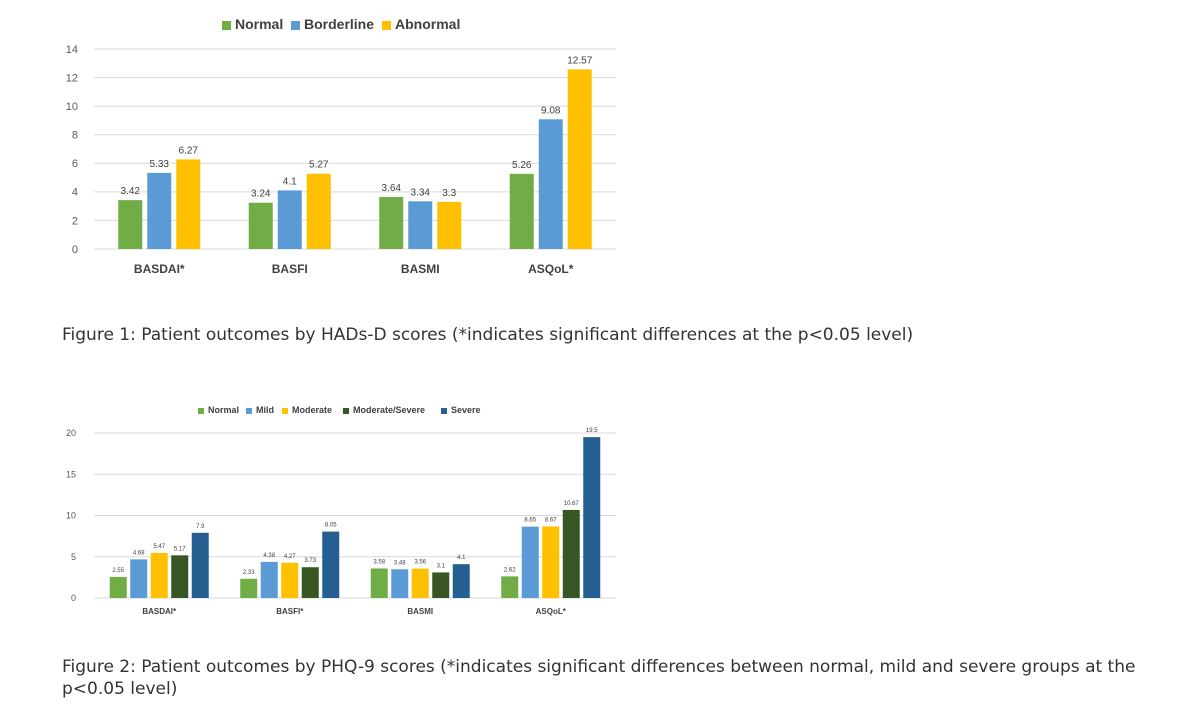 The width and height of the screenshot is (1200, 710). What do you see at coordinates (312, 410) in the screenshot?
I see `legend-label: Moderate` at bounding box center [312, 410].